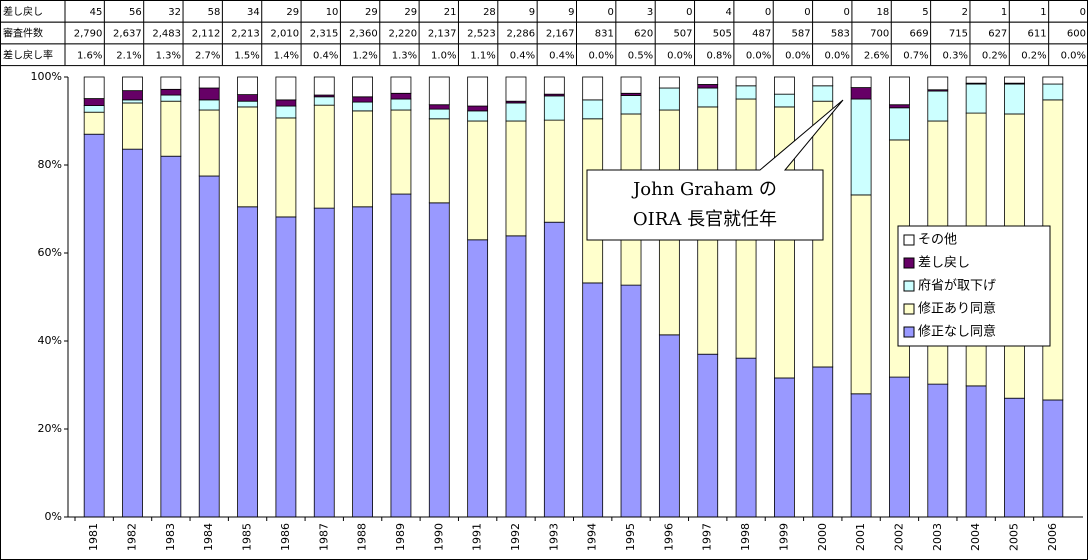  Describe the element at coordinates (53, 516) in the screenshot. I see `y-tick-label: 0%` at that location.